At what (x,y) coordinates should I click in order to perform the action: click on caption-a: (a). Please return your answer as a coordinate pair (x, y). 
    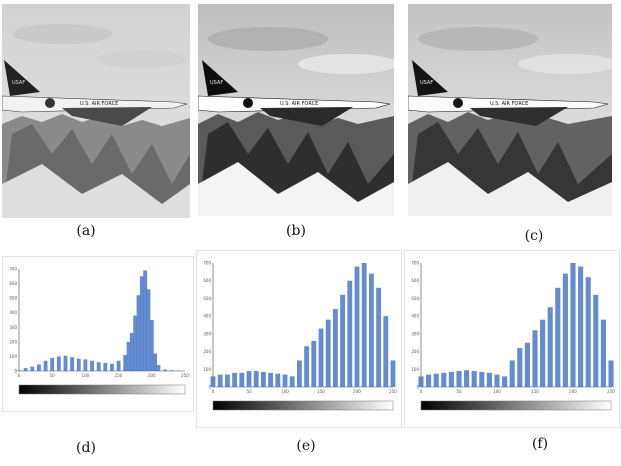
    Looking at the image, I should click on (86, 231).